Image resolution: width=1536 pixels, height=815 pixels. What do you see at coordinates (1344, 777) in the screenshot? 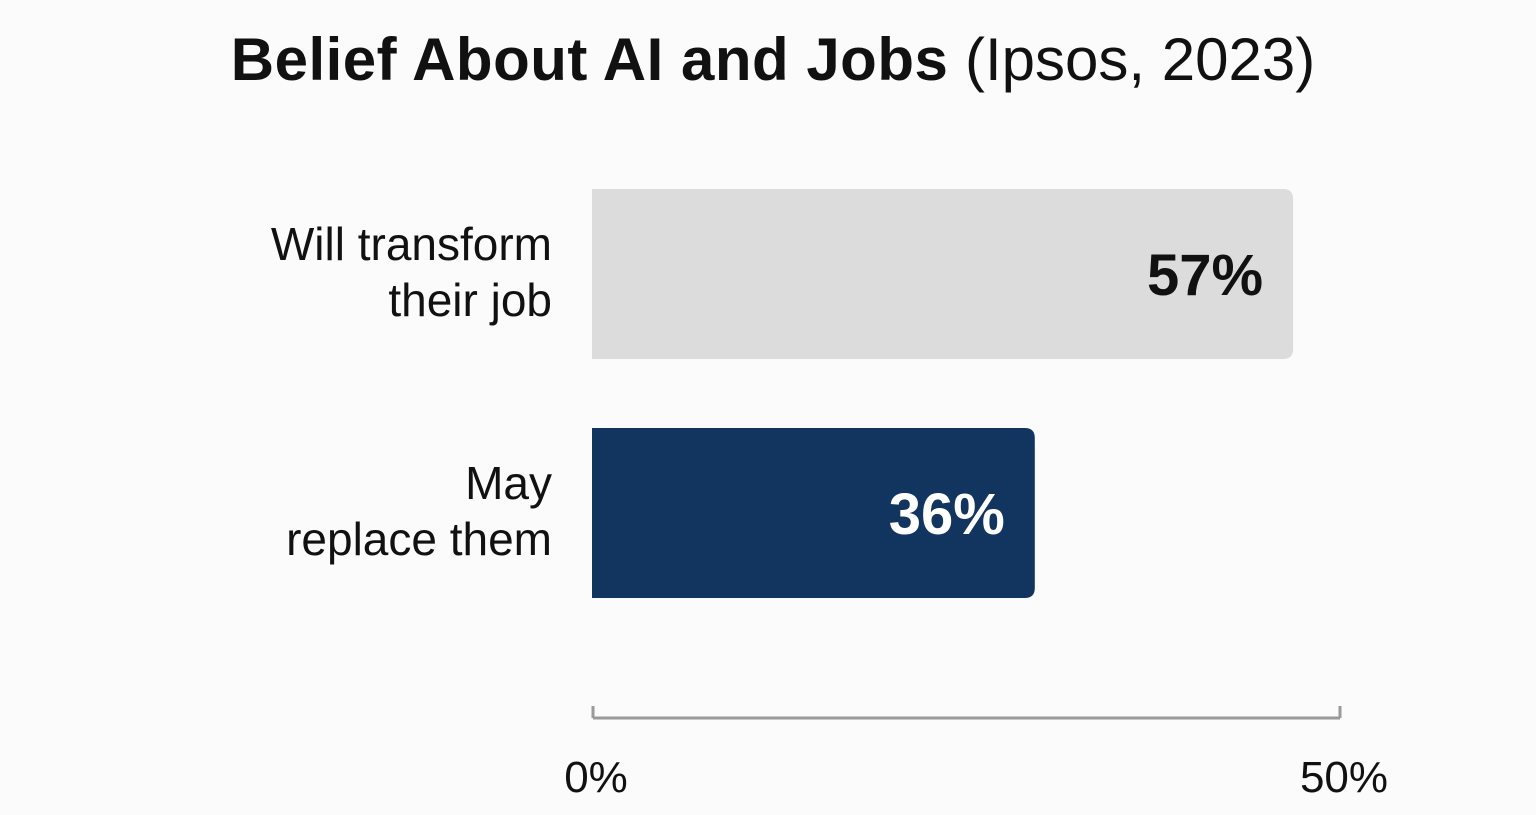
I see `x-tick-label-2: 50%` at bounding box center [1344, 777].